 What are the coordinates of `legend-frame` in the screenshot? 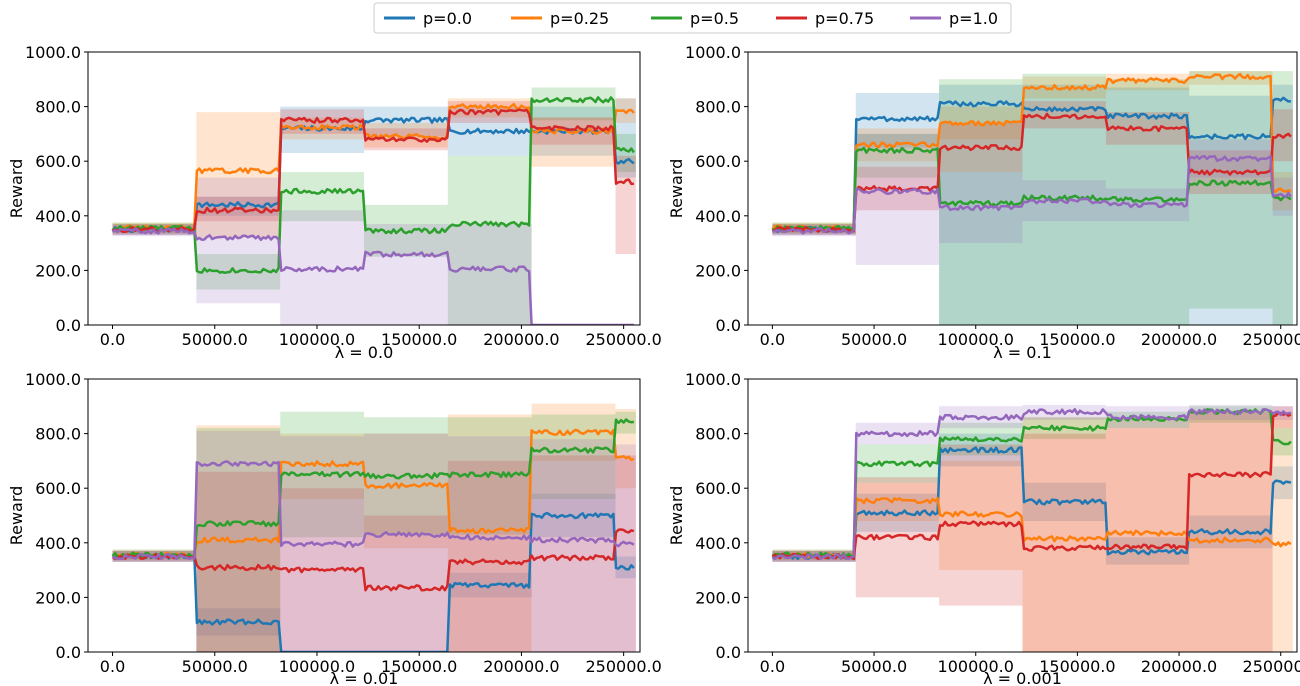 It's located at (692, 18).